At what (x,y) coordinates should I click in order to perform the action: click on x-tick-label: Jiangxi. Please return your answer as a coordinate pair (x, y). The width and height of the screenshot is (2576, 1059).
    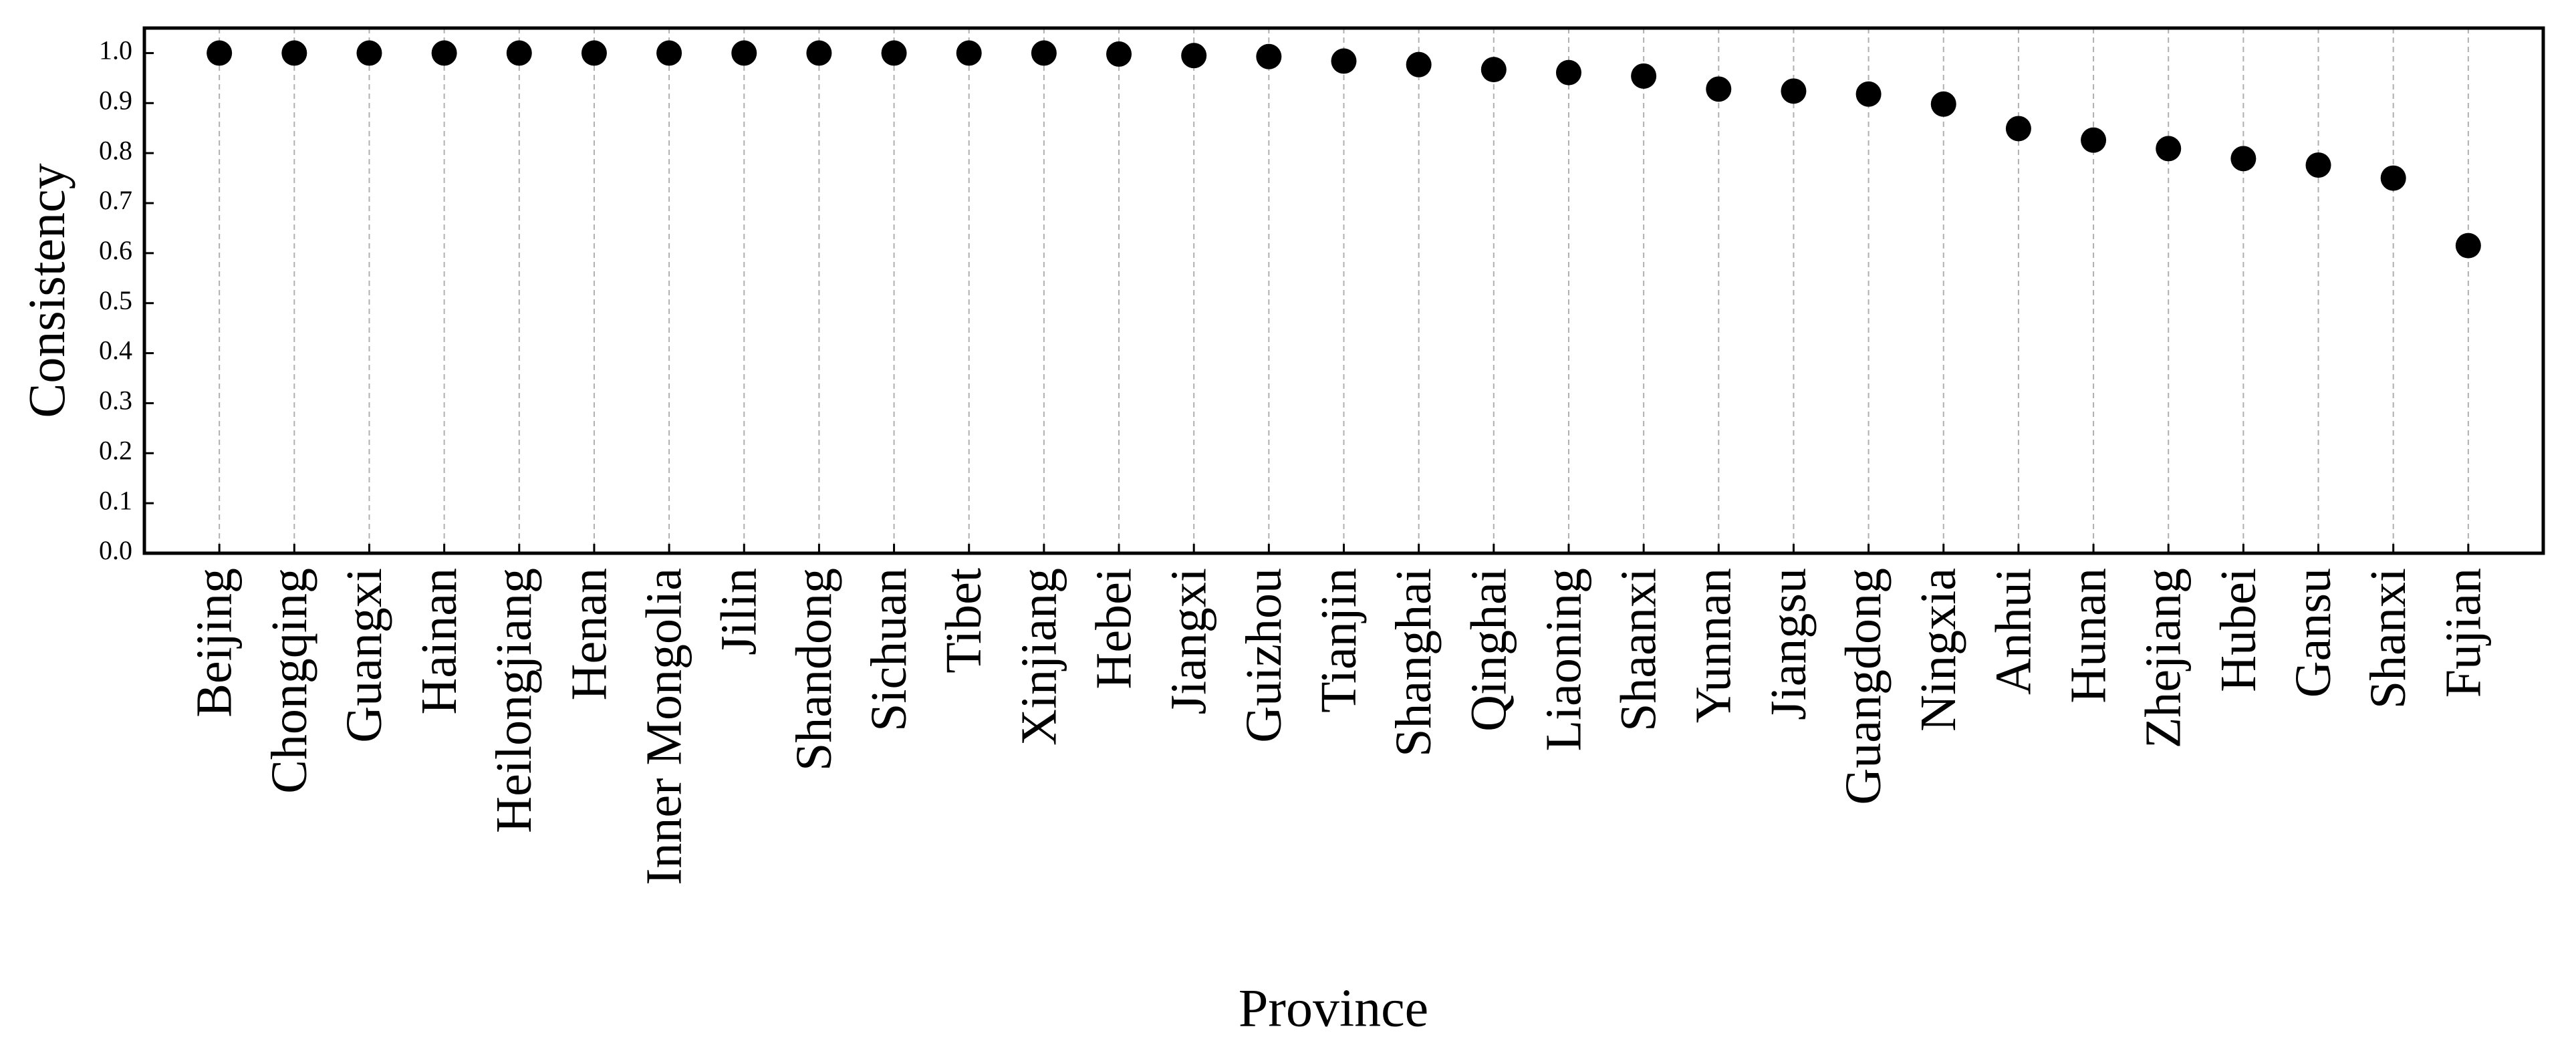
    Looking at the image, I should click on (1189, 641).